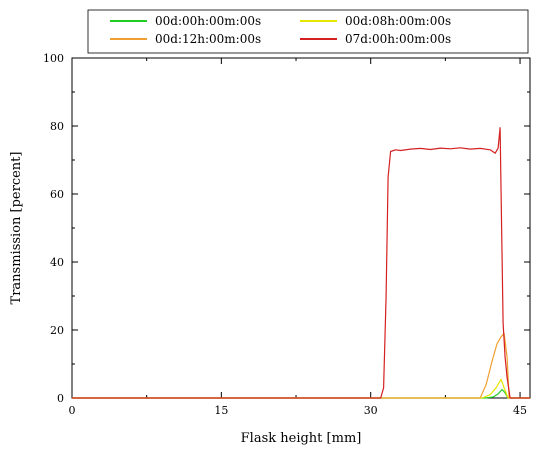 This screenshot has width=550, height=452. What do you see at coordinates (301, 438) in the screenshot?
I see `x-axis-label: Flask height [mm]` at bounding box center [301, 438].